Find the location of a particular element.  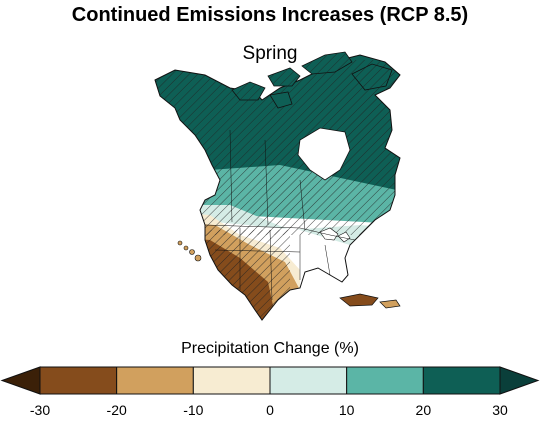

colorbar-over-arrow is located at coordinates (519, 380).